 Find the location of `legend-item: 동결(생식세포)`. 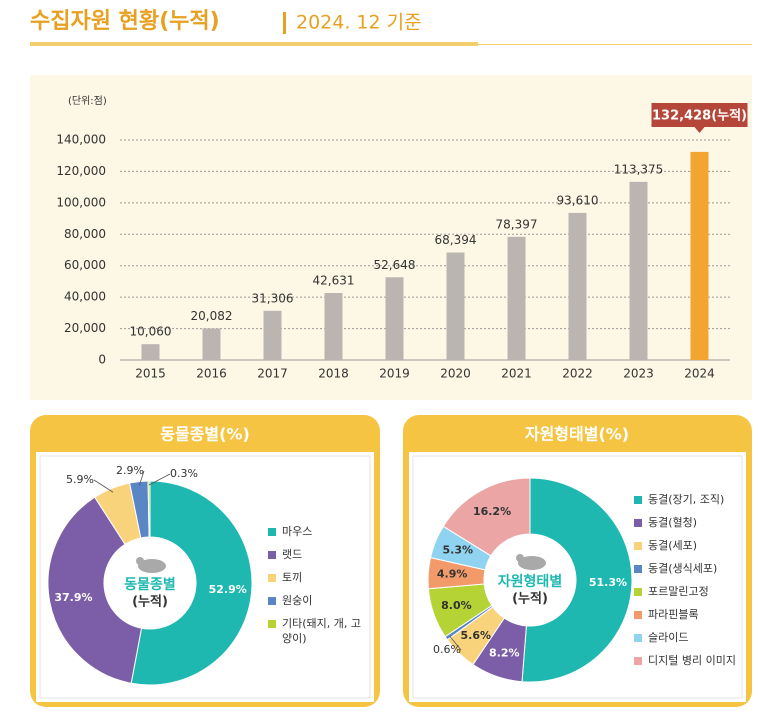

legend-item: 동결(생식세포) is located at coordinates (689, 568).